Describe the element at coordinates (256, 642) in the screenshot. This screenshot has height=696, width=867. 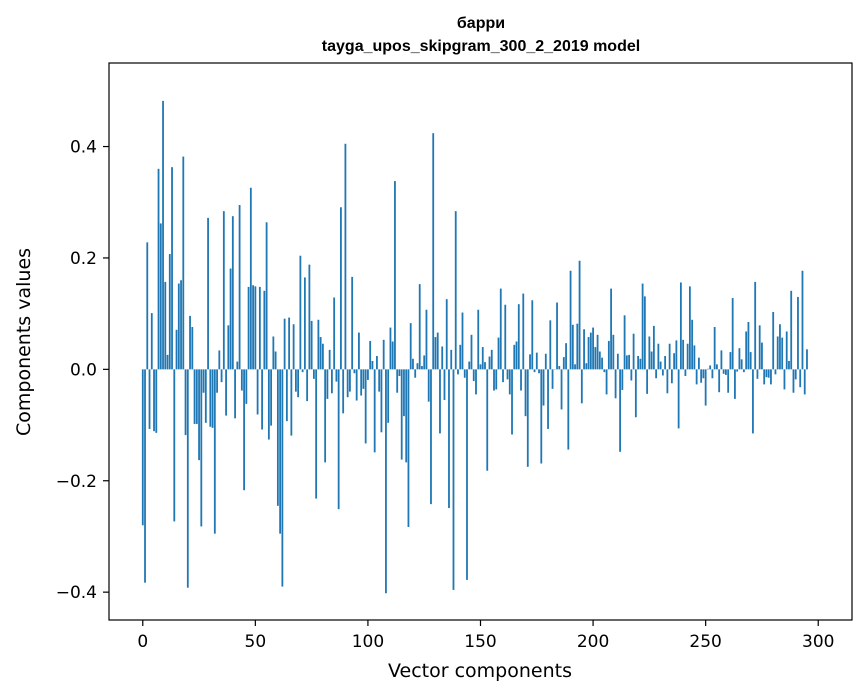
I see `x-tick-label: 50` at that location.